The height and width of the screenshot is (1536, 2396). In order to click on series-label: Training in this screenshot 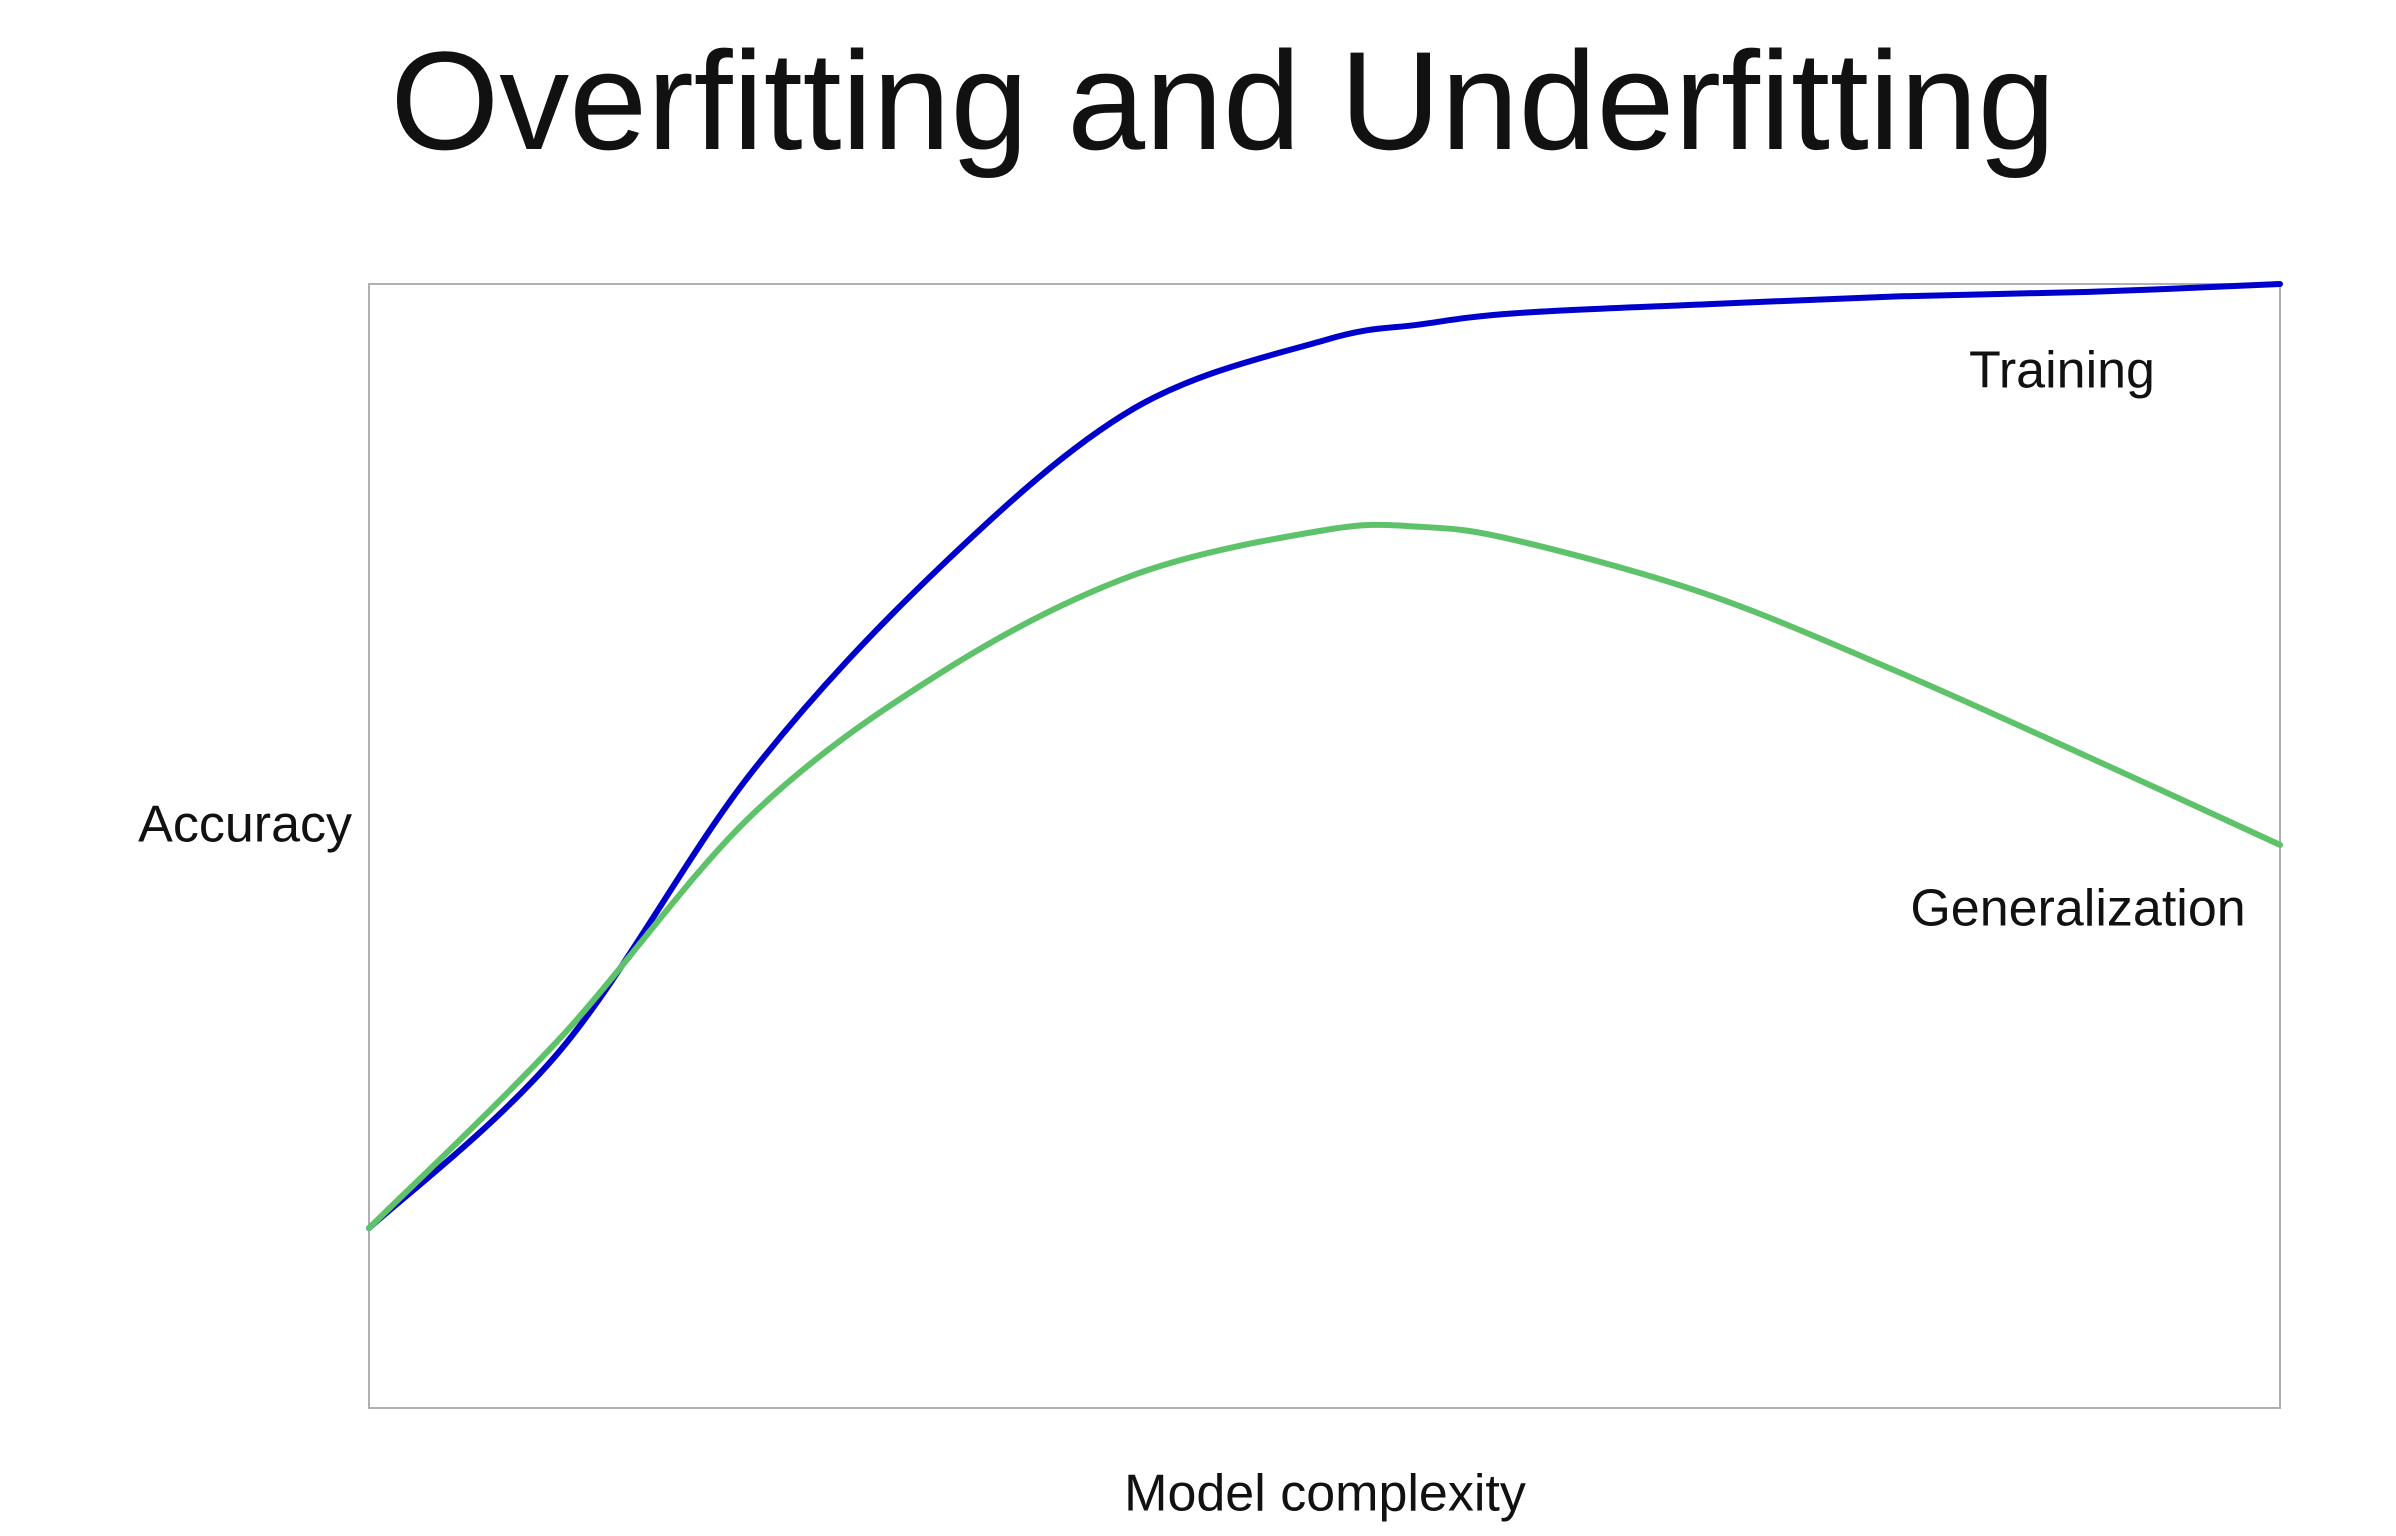, I will do `click(2062, 371)`.